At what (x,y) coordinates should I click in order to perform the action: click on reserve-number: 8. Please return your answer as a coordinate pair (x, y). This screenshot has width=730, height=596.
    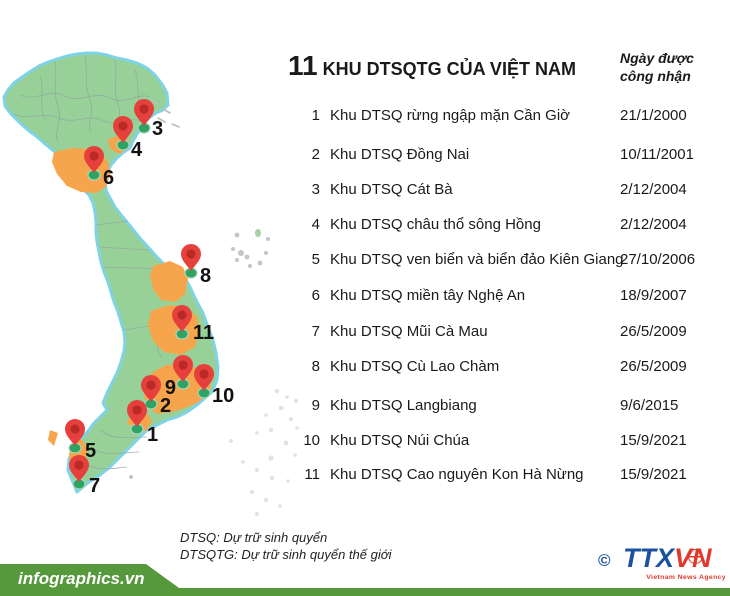
    Looking at the image, I should click on (315, 366).